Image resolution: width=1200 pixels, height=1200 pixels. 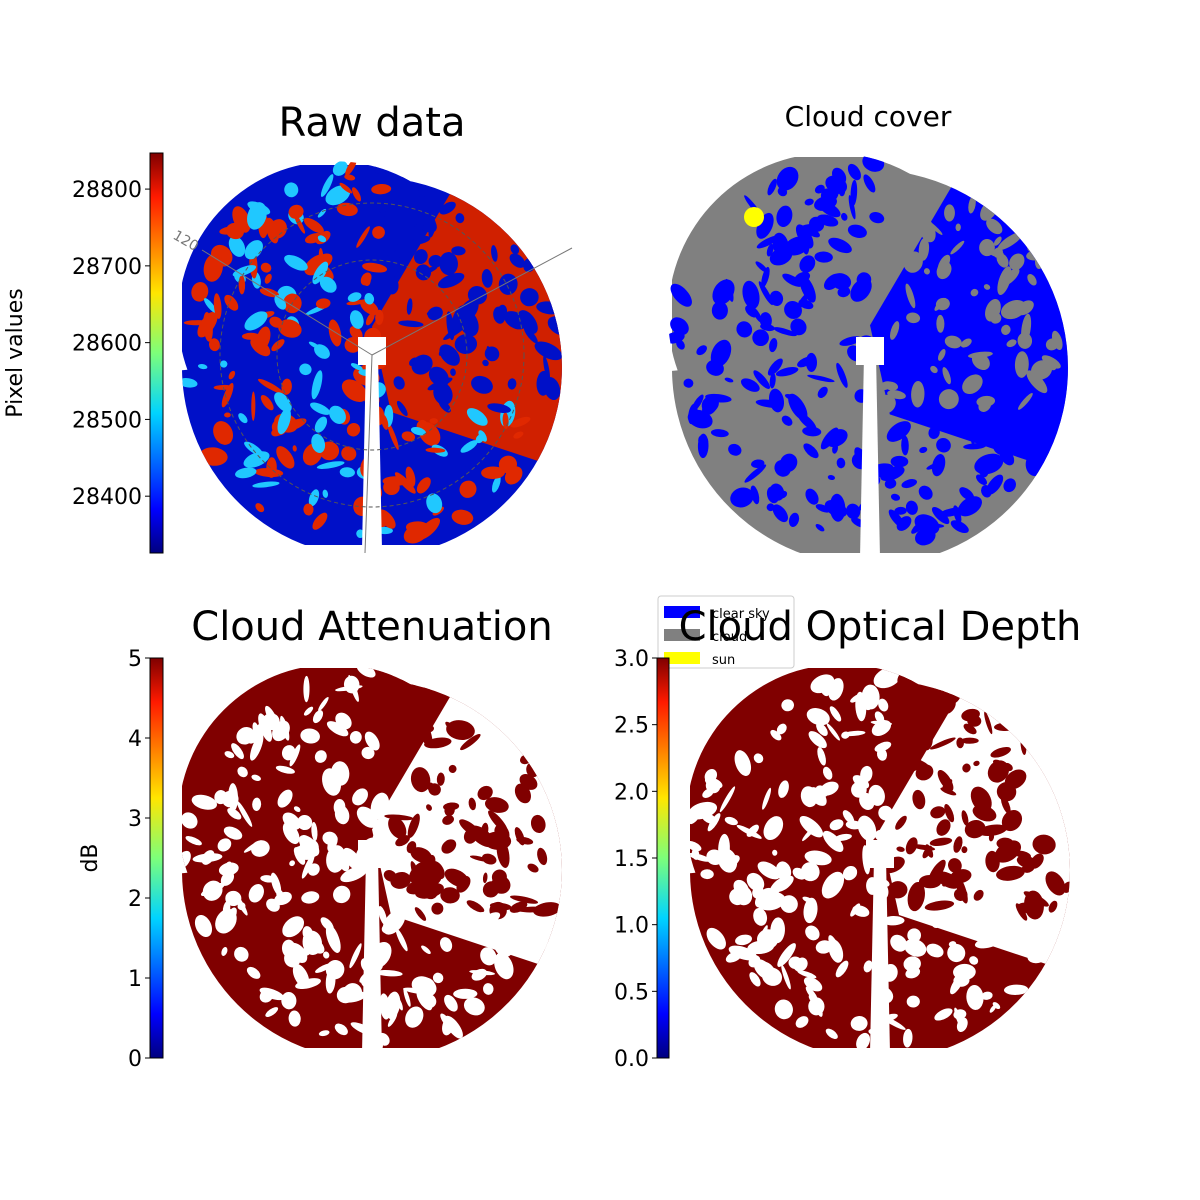 I want to click on colorbar-label: Pixel values, so click(x=15, y=352).